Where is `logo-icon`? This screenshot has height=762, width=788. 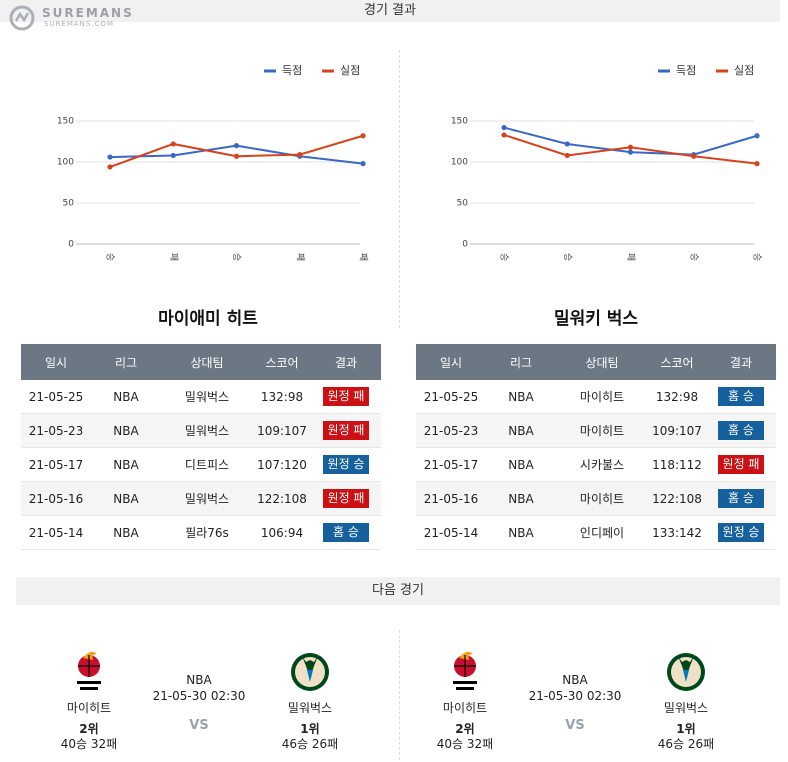 logo-icon is located at coordinates (22, 18).